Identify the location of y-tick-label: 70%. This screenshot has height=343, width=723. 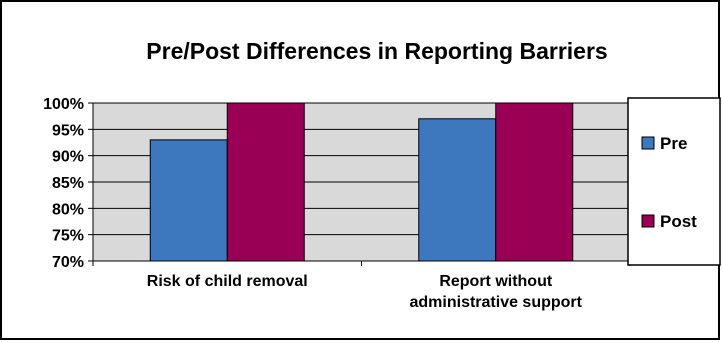
(68, 262).